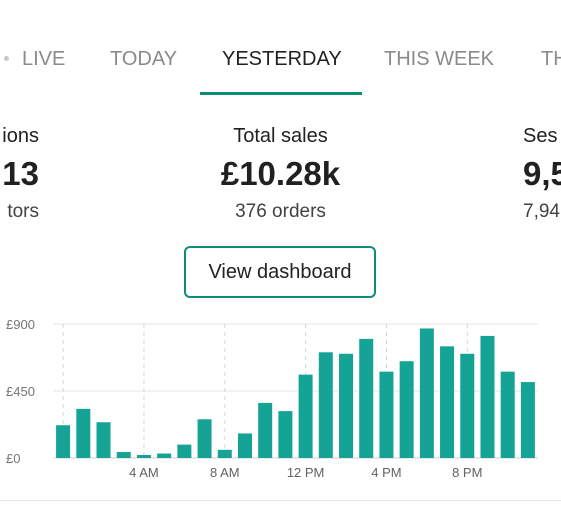 The height and width of the screenshot is (507, 561). What do you see at coordinates (280, 272) in the screenshot?
I see `view-dashboard-button: View dashboard` at bounding box center [280, 272].